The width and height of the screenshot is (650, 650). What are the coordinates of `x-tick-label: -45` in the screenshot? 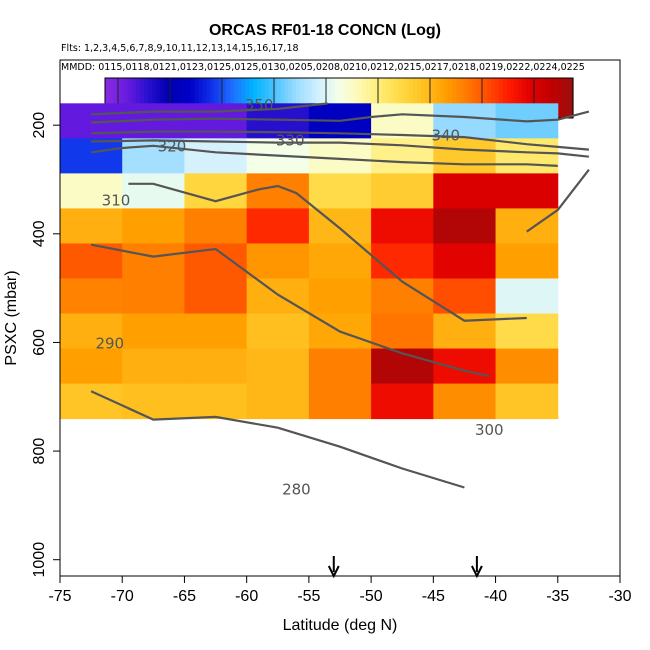 It's located at (433, 596).